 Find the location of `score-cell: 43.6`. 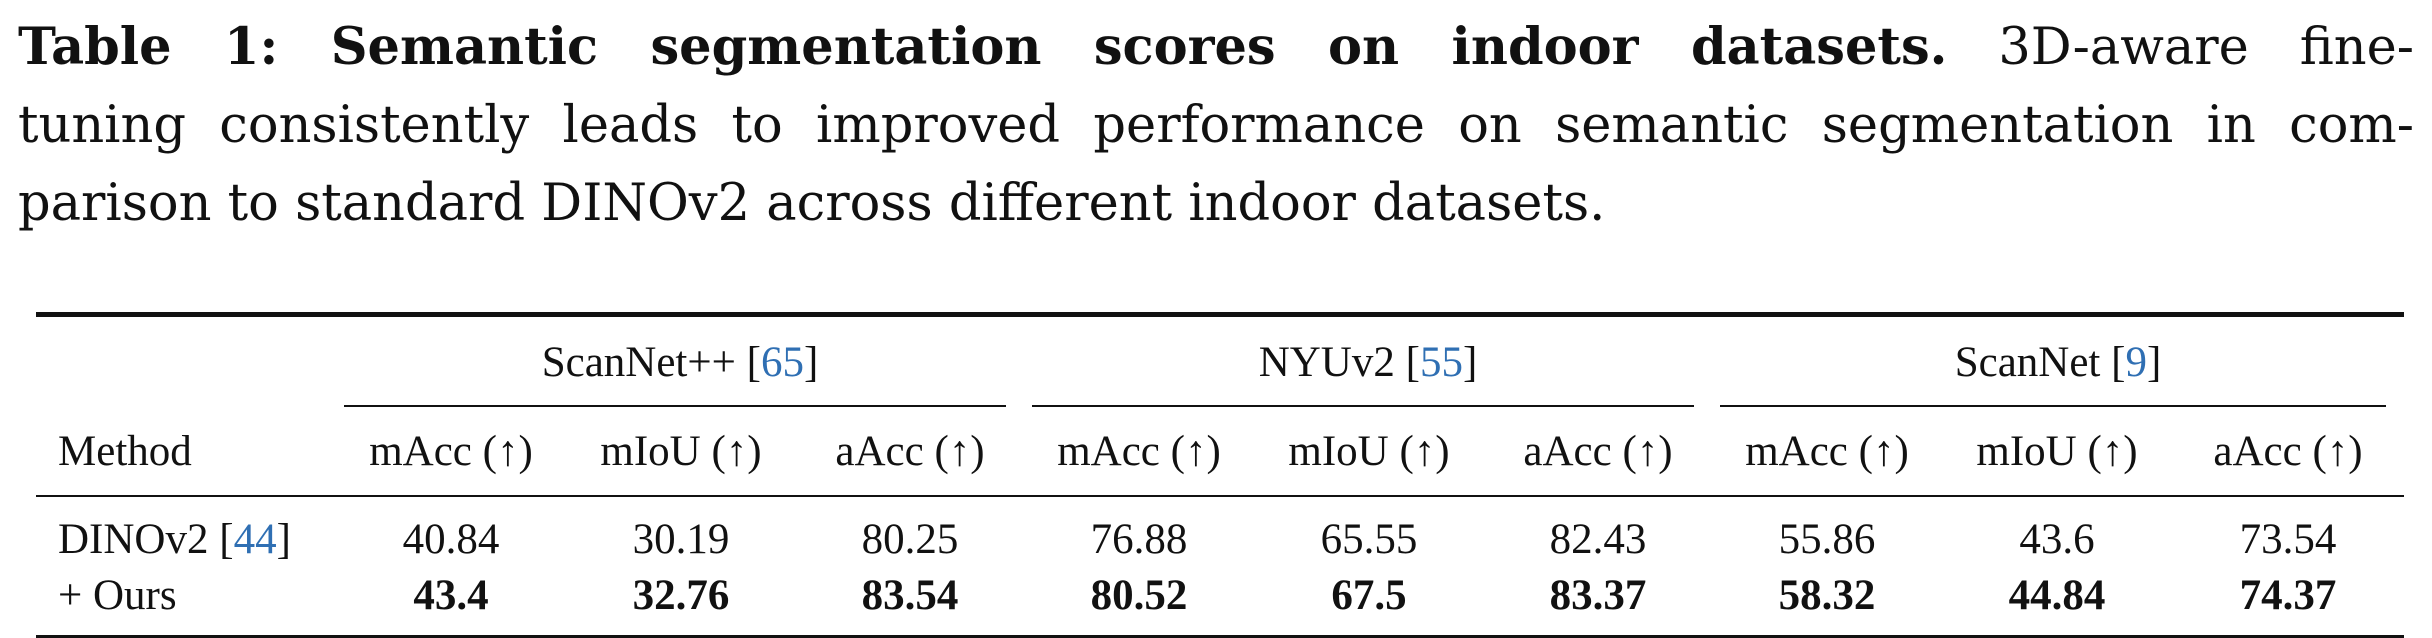

score-cell: 43.6 is located at coordinates (2057, 539).